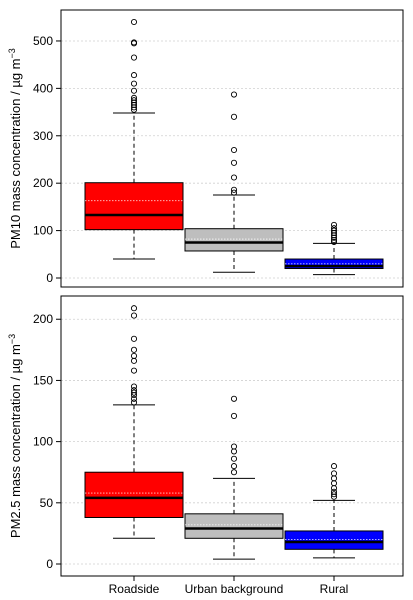 The height and width of the screenshot is (600, 413). I want to click on y-tick-label: 50, so click(47, 503).